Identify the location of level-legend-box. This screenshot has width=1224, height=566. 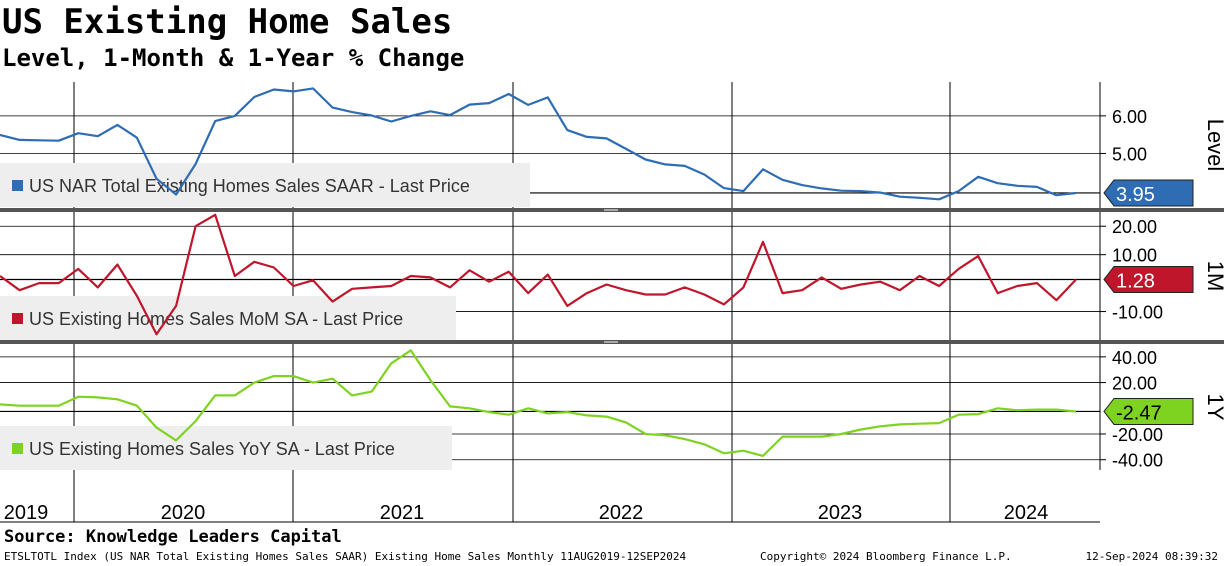
(265, 185).